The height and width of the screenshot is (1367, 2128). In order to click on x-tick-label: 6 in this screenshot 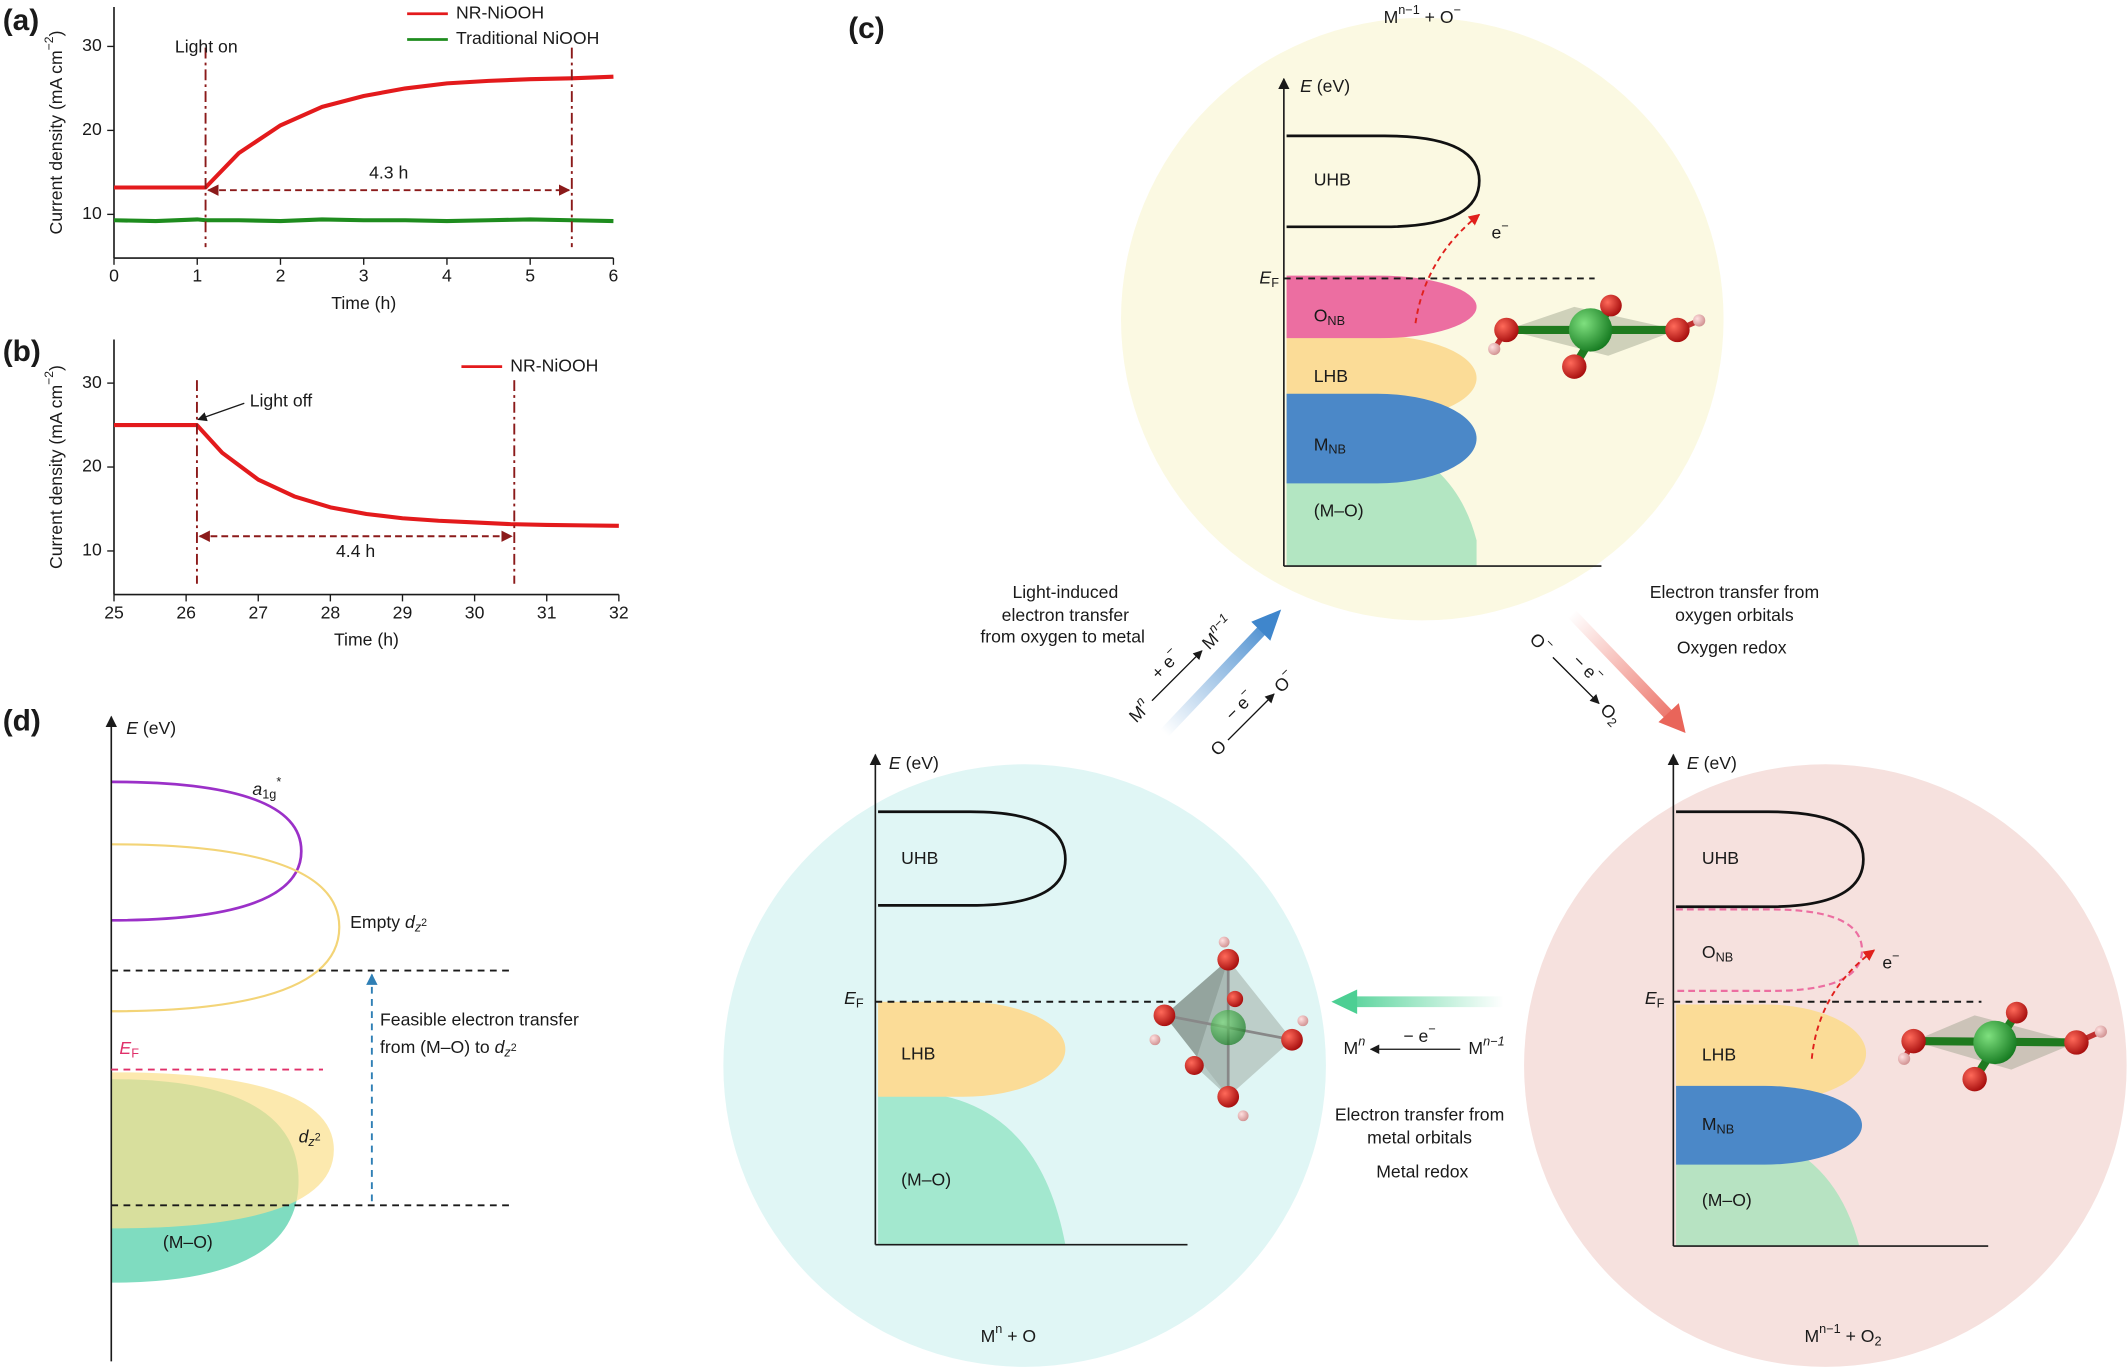, I will do `click(614, 276)`.